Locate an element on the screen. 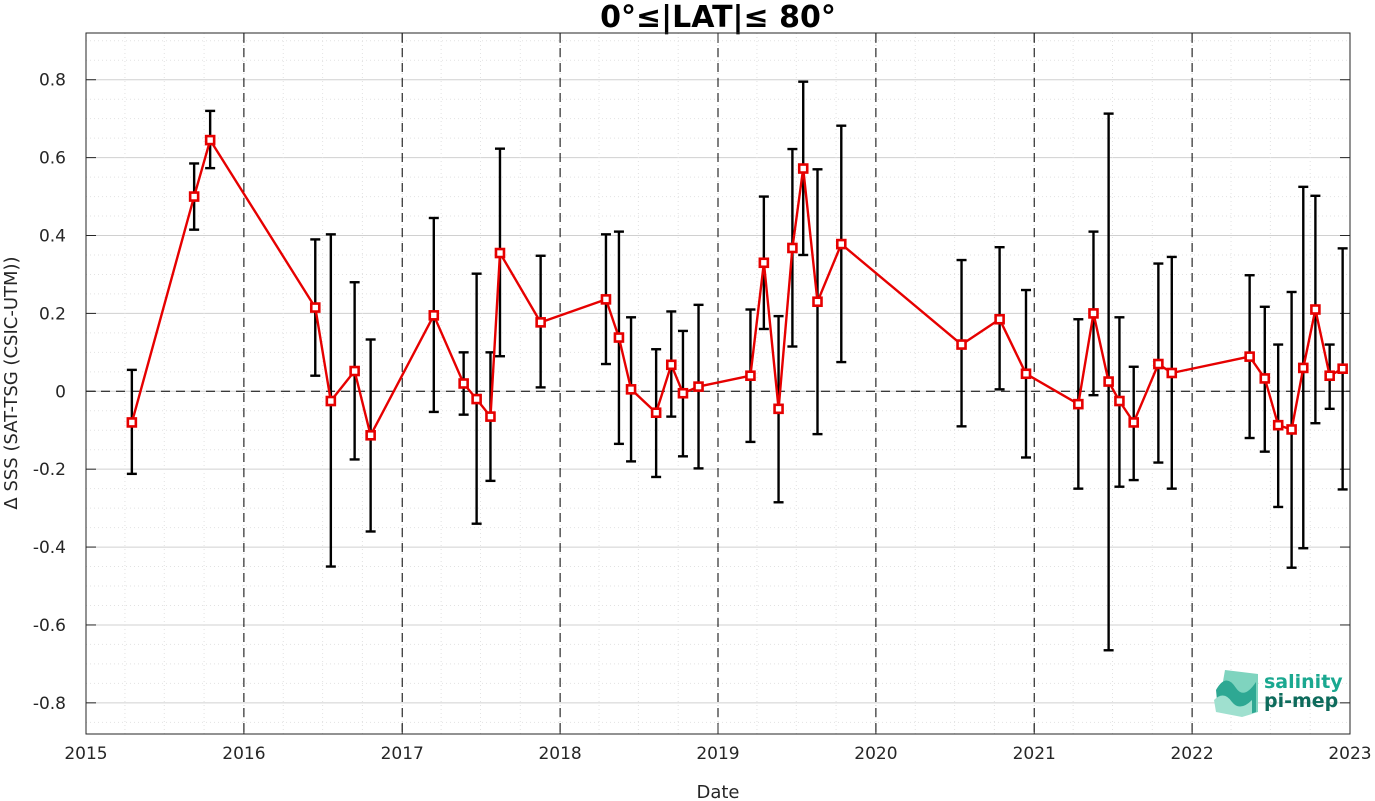 The height and width of the screenshot is (801, 1375). salinity-pimep-logo: salinity pi-mep is located at coordinates (1278, 693).